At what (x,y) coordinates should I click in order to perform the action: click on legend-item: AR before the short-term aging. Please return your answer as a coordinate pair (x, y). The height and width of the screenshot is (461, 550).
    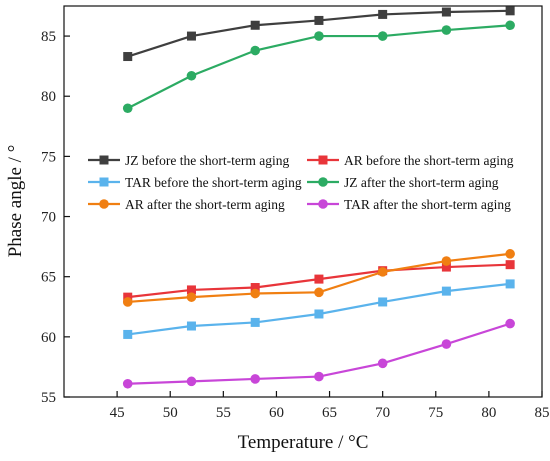
    Looking at the image, I should click on (410, 160).